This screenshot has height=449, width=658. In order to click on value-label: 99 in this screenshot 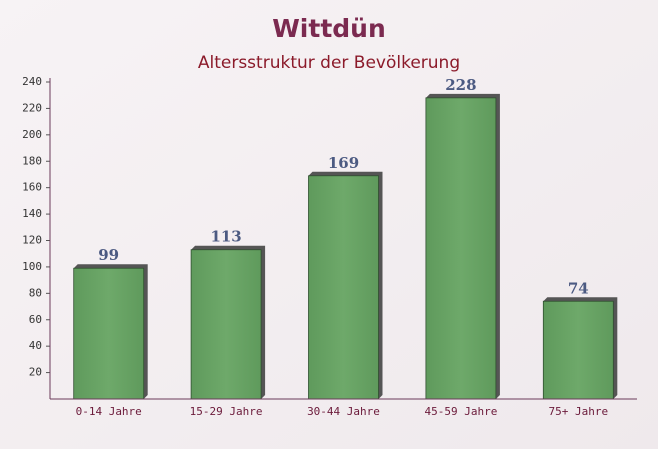, I will do `click(108, 255)`.